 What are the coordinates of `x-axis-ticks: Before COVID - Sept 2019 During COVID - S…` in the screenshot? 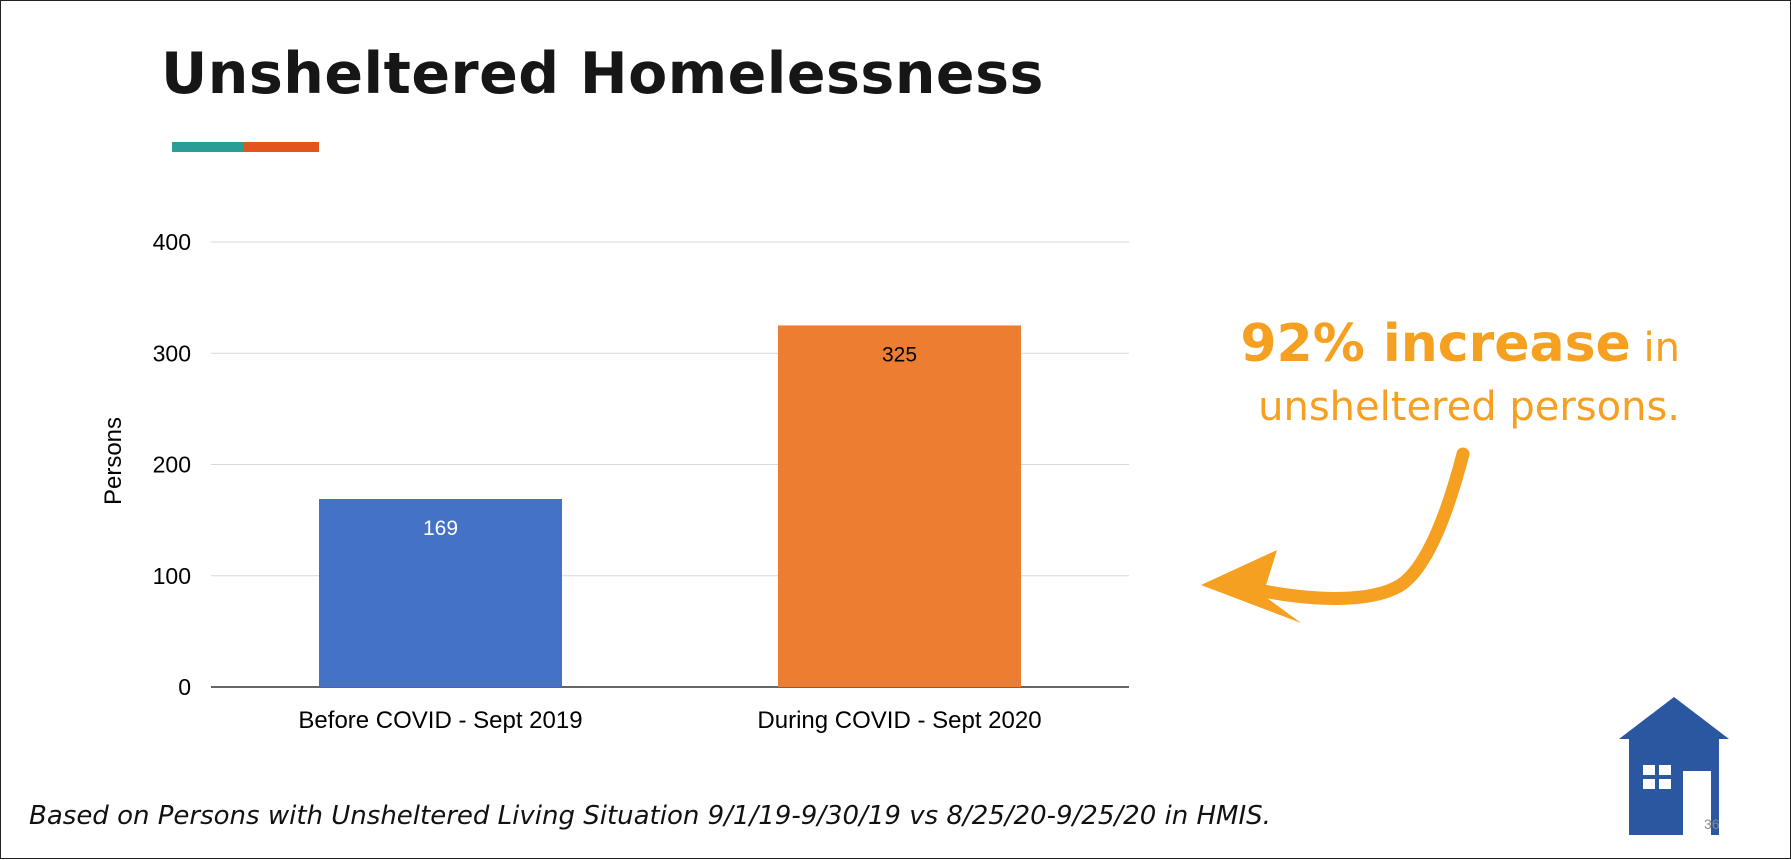 It's located at (669, 720).